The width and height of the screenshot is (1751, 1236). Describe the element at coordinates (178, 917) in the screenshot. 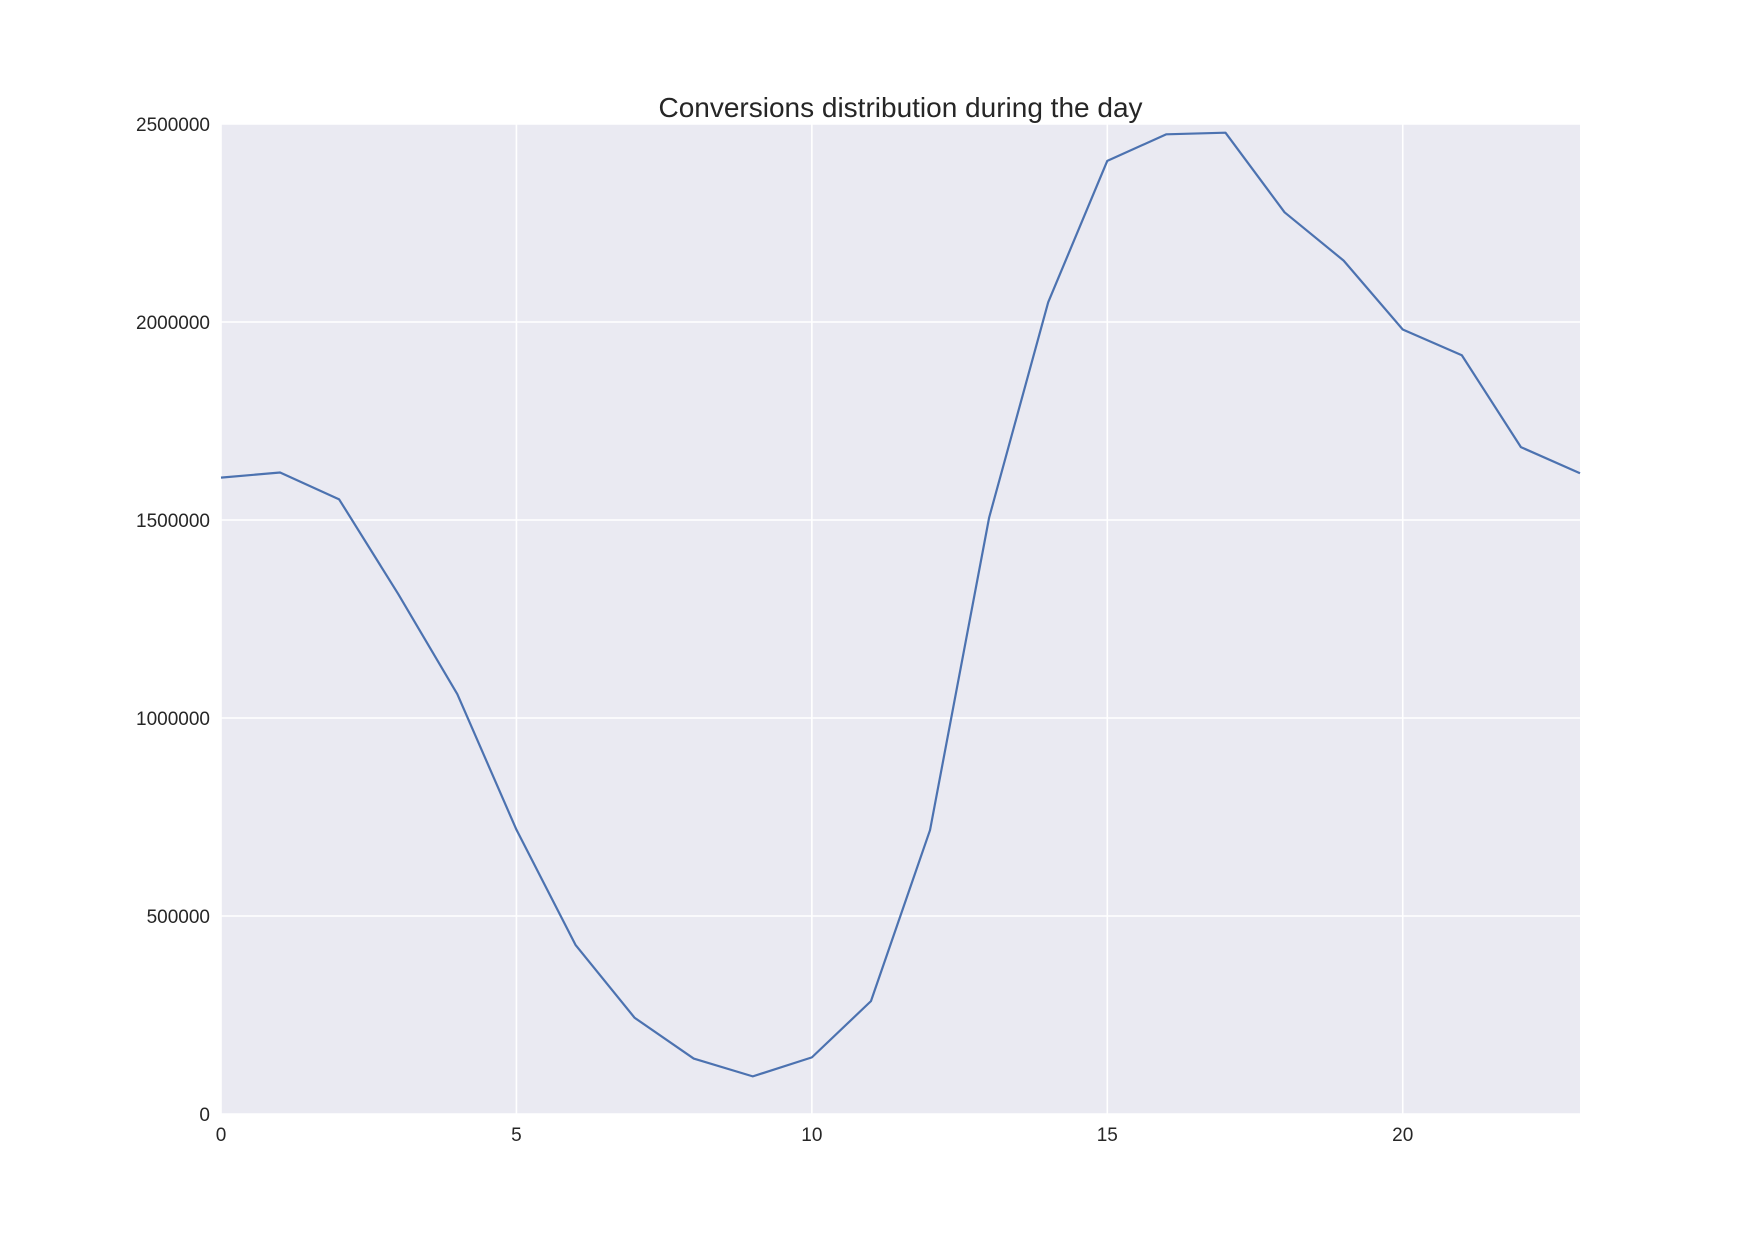

I see `y-tick-label: 500000` at that location.